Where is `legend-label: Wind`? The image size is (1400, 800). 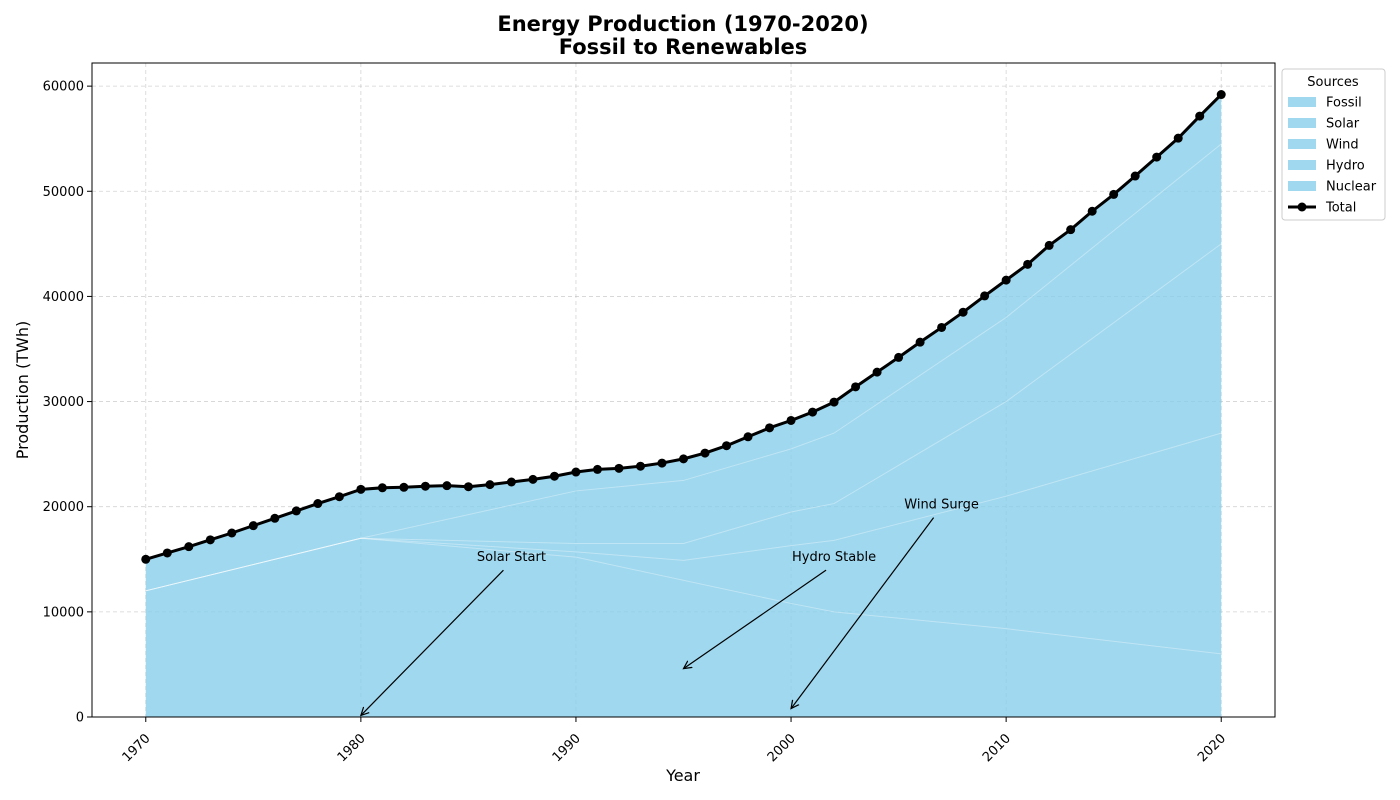
legend-label: Wind is located at coordinates (1342, 145).